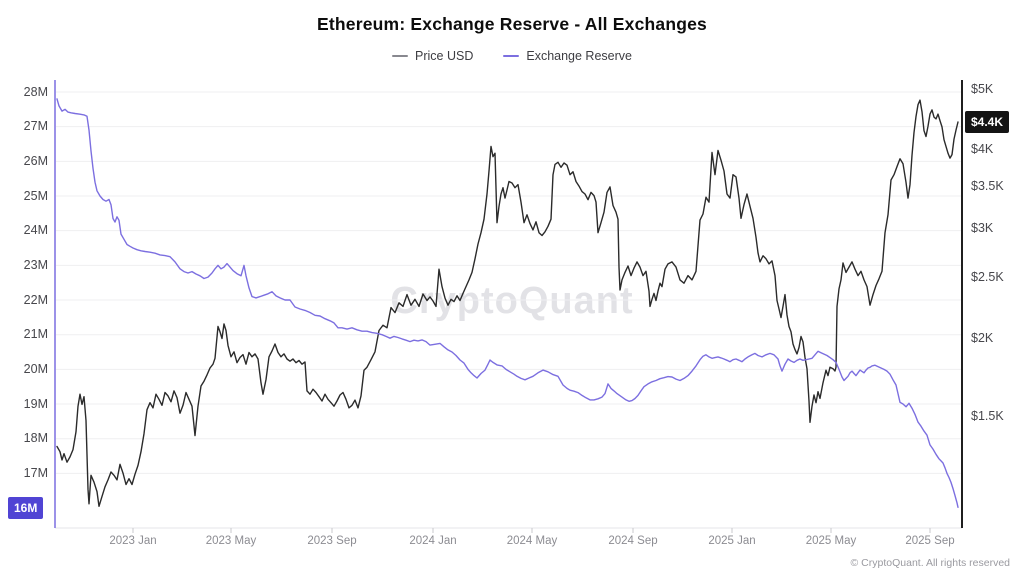  I want to click on y-axis-left-label: 17M, so click(35, 472).